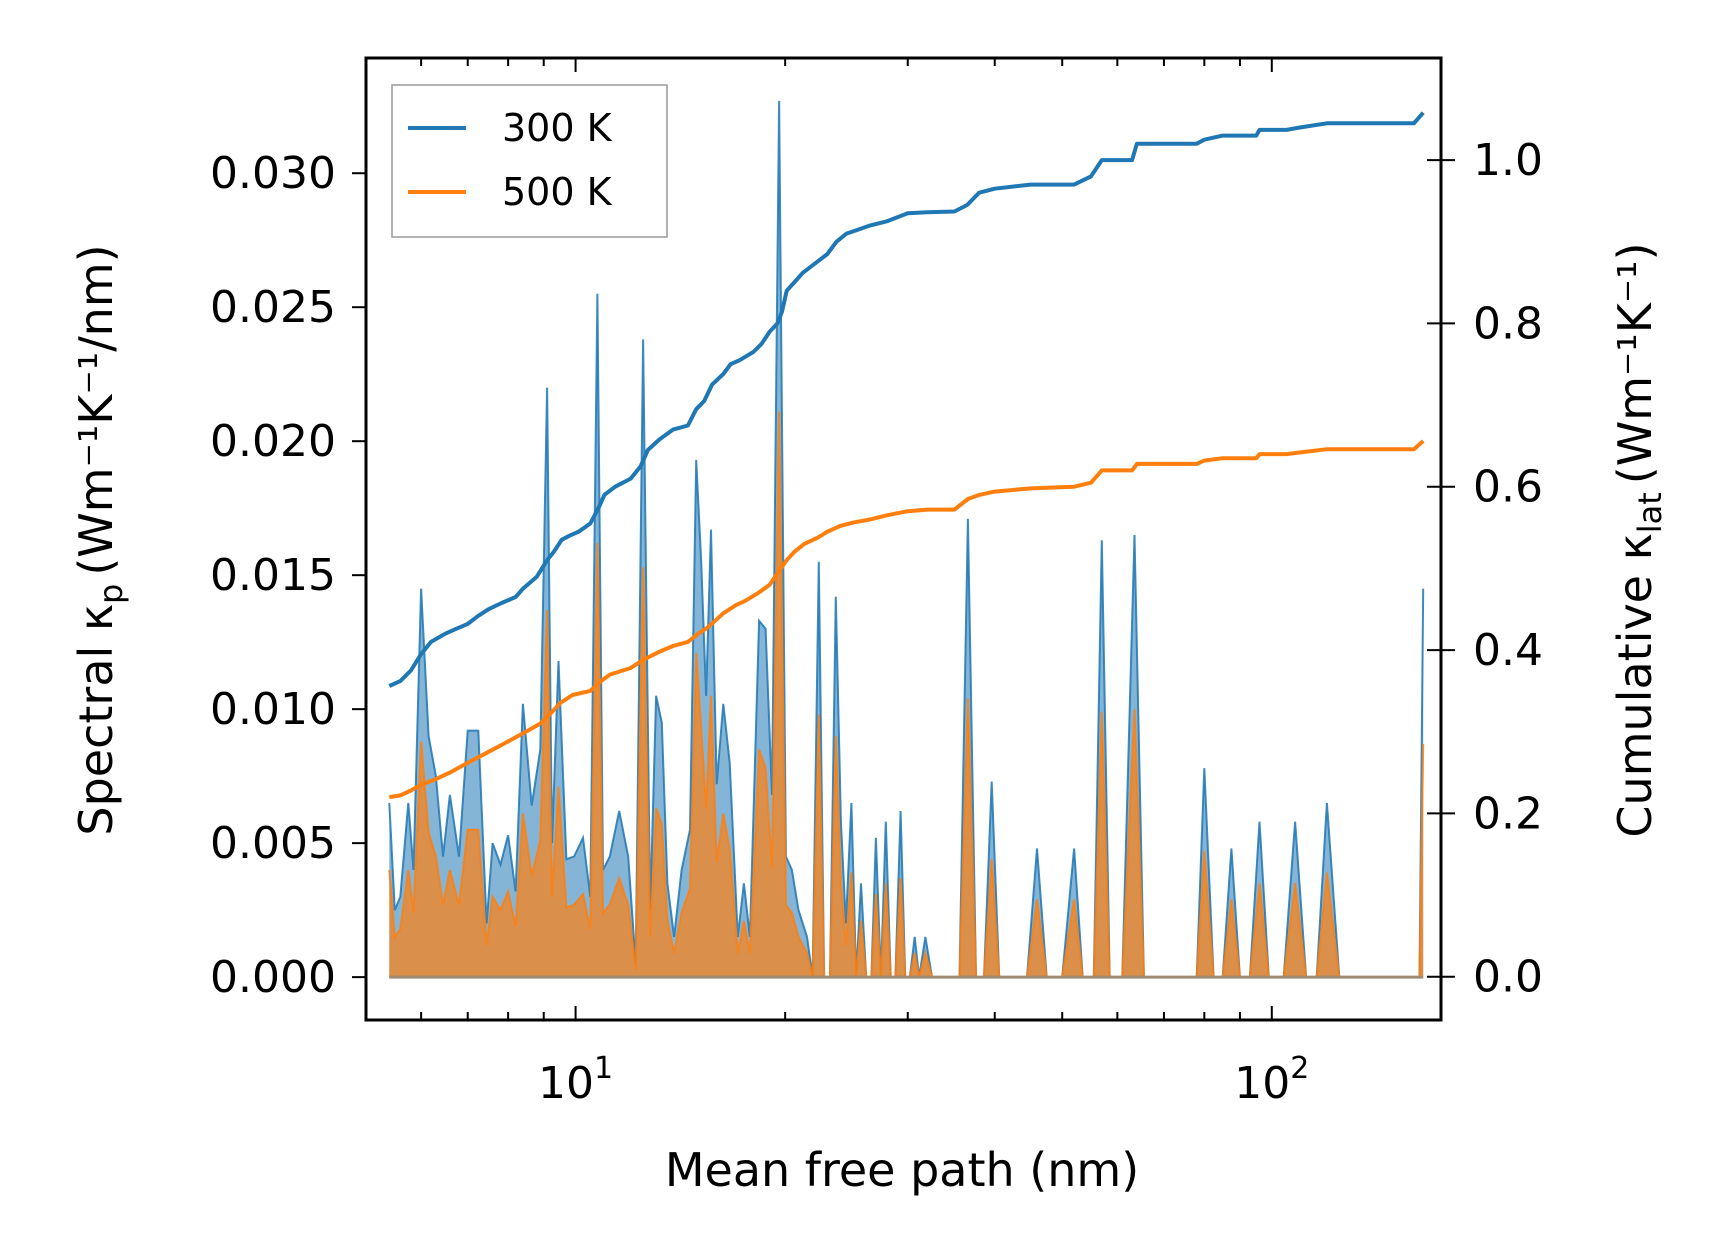  I want to click on right-y-tick-label: 0.2, so click(1508, 813).